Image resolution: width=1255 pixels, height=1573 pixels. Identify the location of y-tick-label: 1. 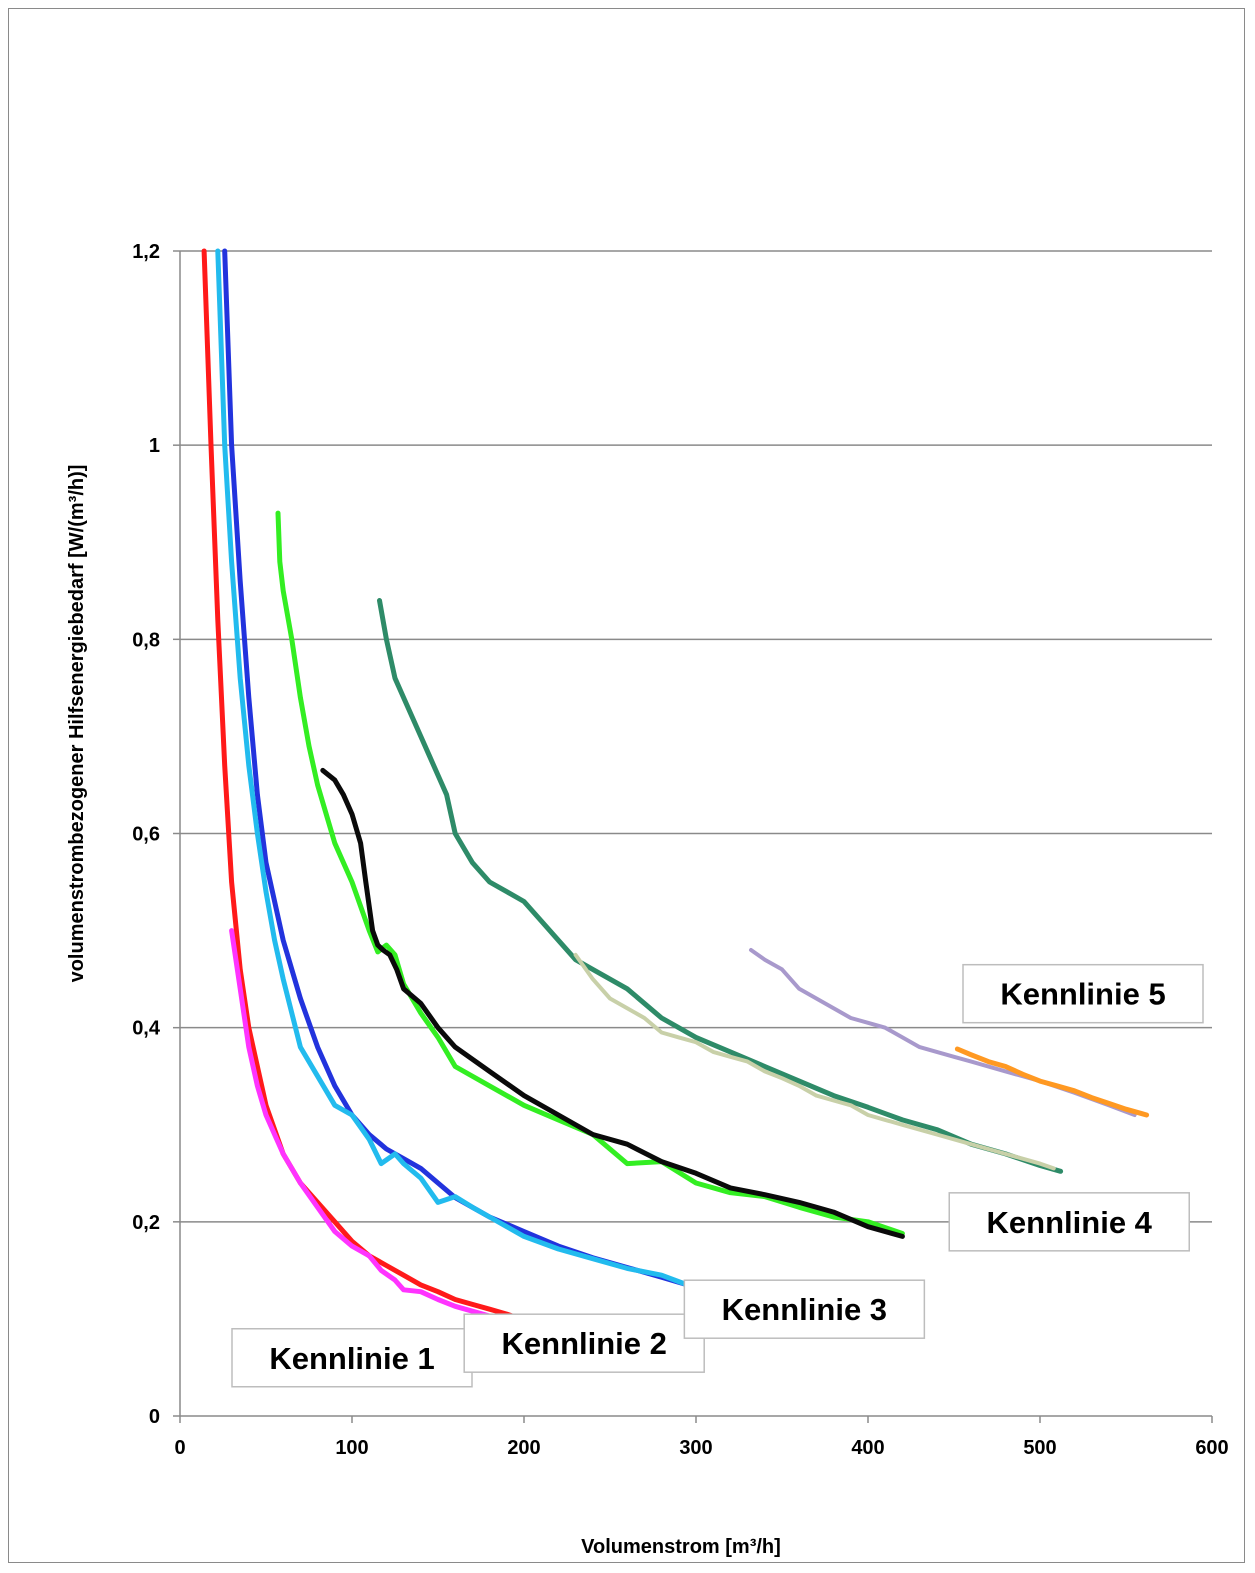
(154, 446).